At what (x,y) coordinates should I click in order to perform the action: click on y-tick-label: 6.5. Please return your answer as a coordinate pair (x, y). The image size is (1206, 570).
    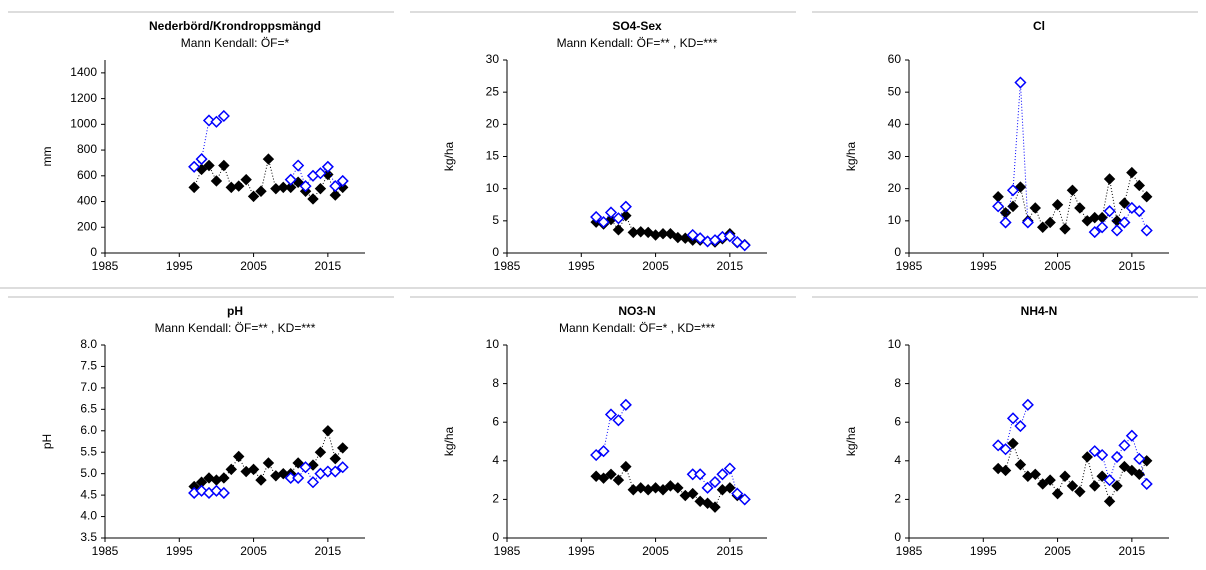
    Looking at the image, I should click on (88, 409).